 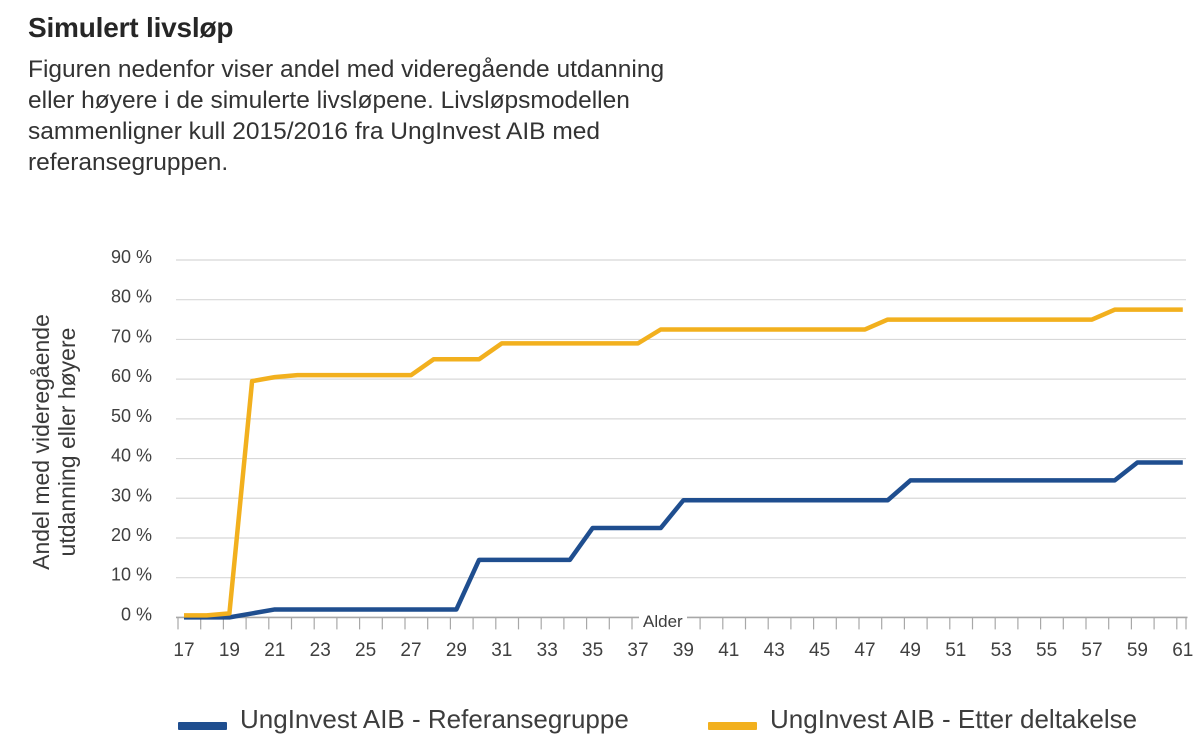 I want to click on x-tick-label: 53, so click(x=1001, y=650).